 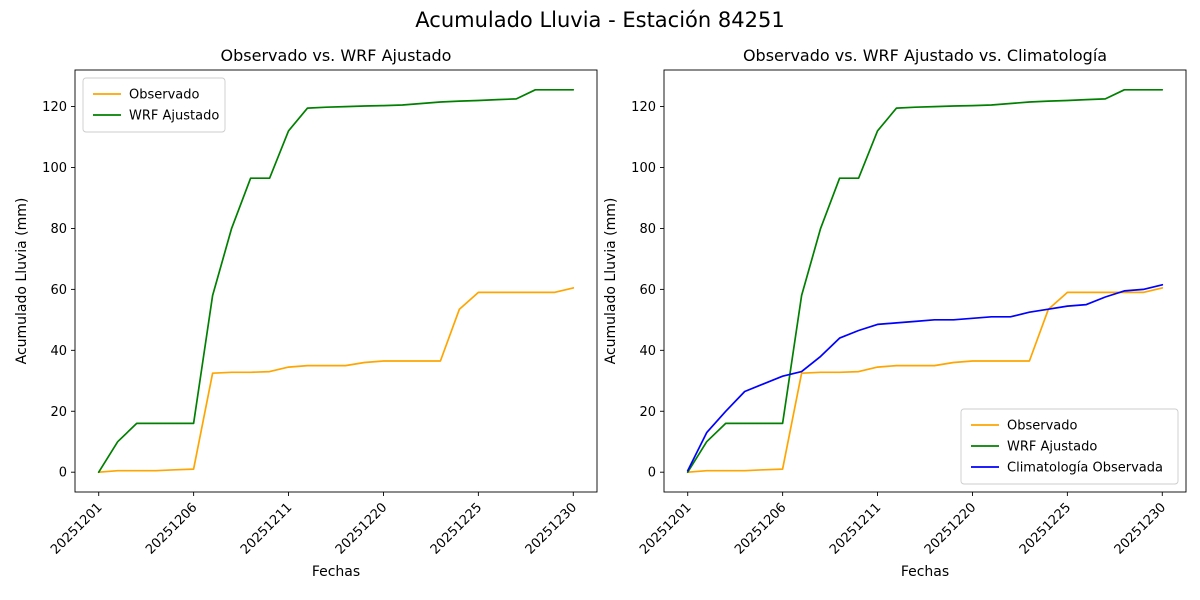 What do you see at coordinates (1085, 468) in the screenshot?
I see `legend-label-climatologia: Climatología Observada` at bounding box center [1085, 468].